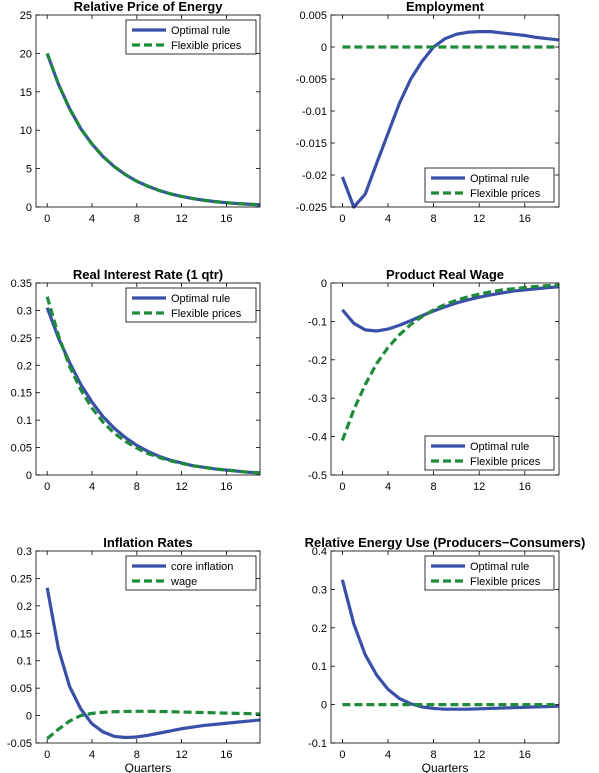 The width and height of the screenshot is (599, 773). I want to click on y-tick-label: 5, so click(29, 170).